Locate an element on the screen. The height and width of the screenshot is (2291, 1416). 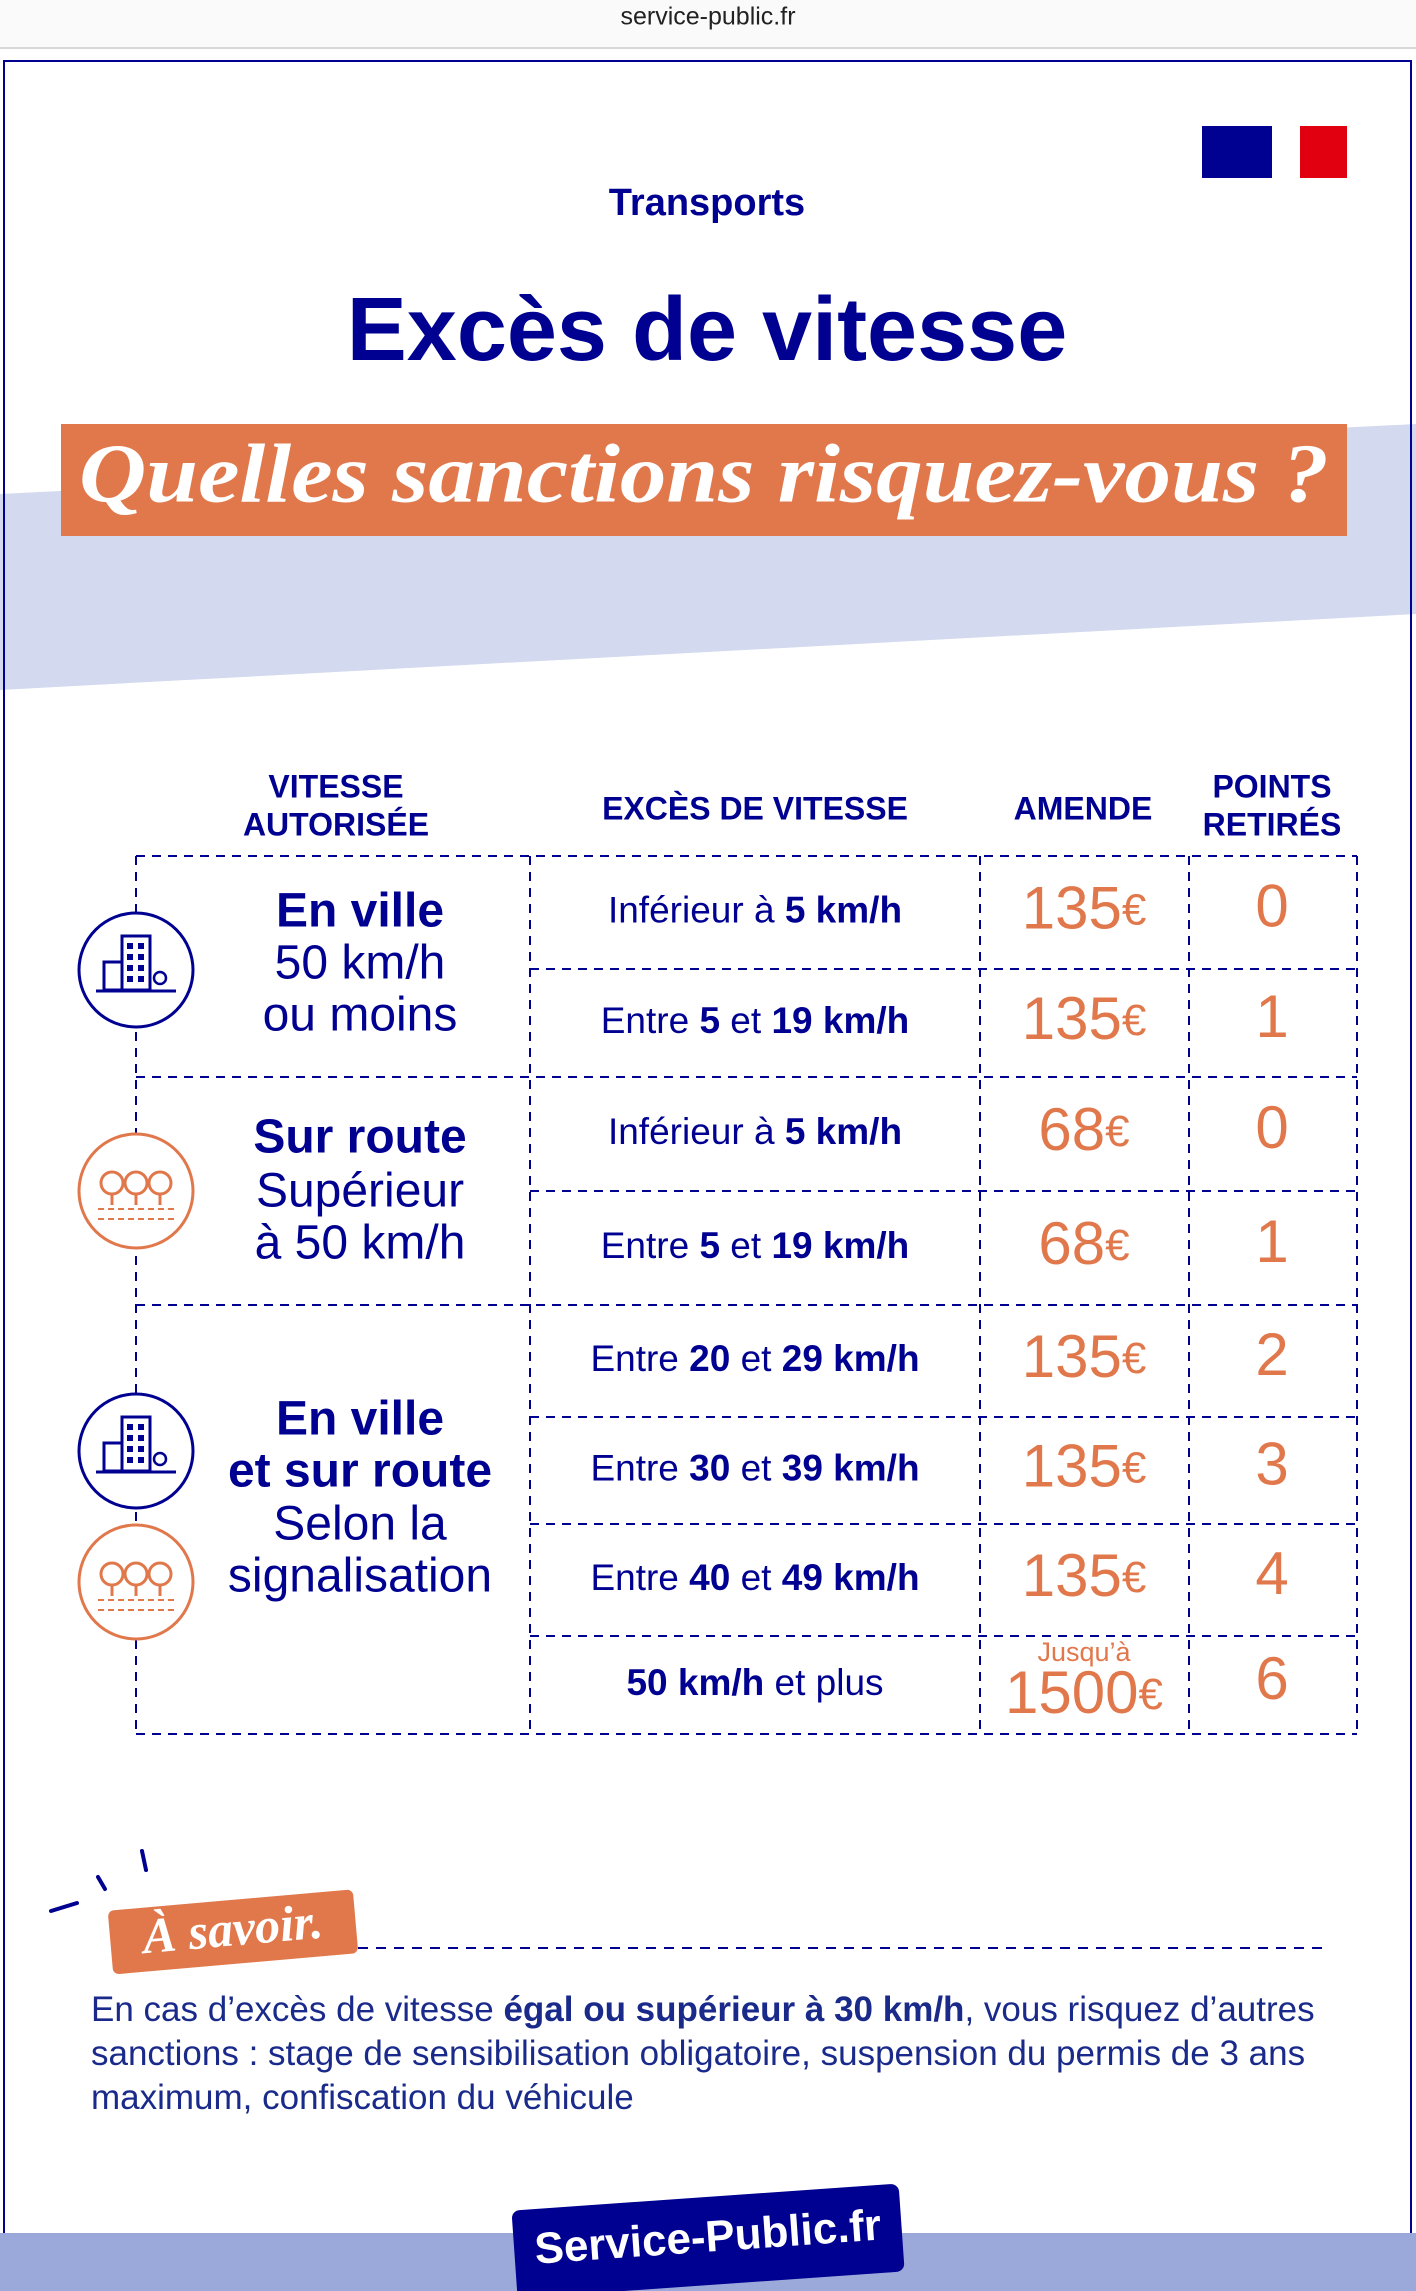
fine: 68€ is located at coordinates (1083, 1243).